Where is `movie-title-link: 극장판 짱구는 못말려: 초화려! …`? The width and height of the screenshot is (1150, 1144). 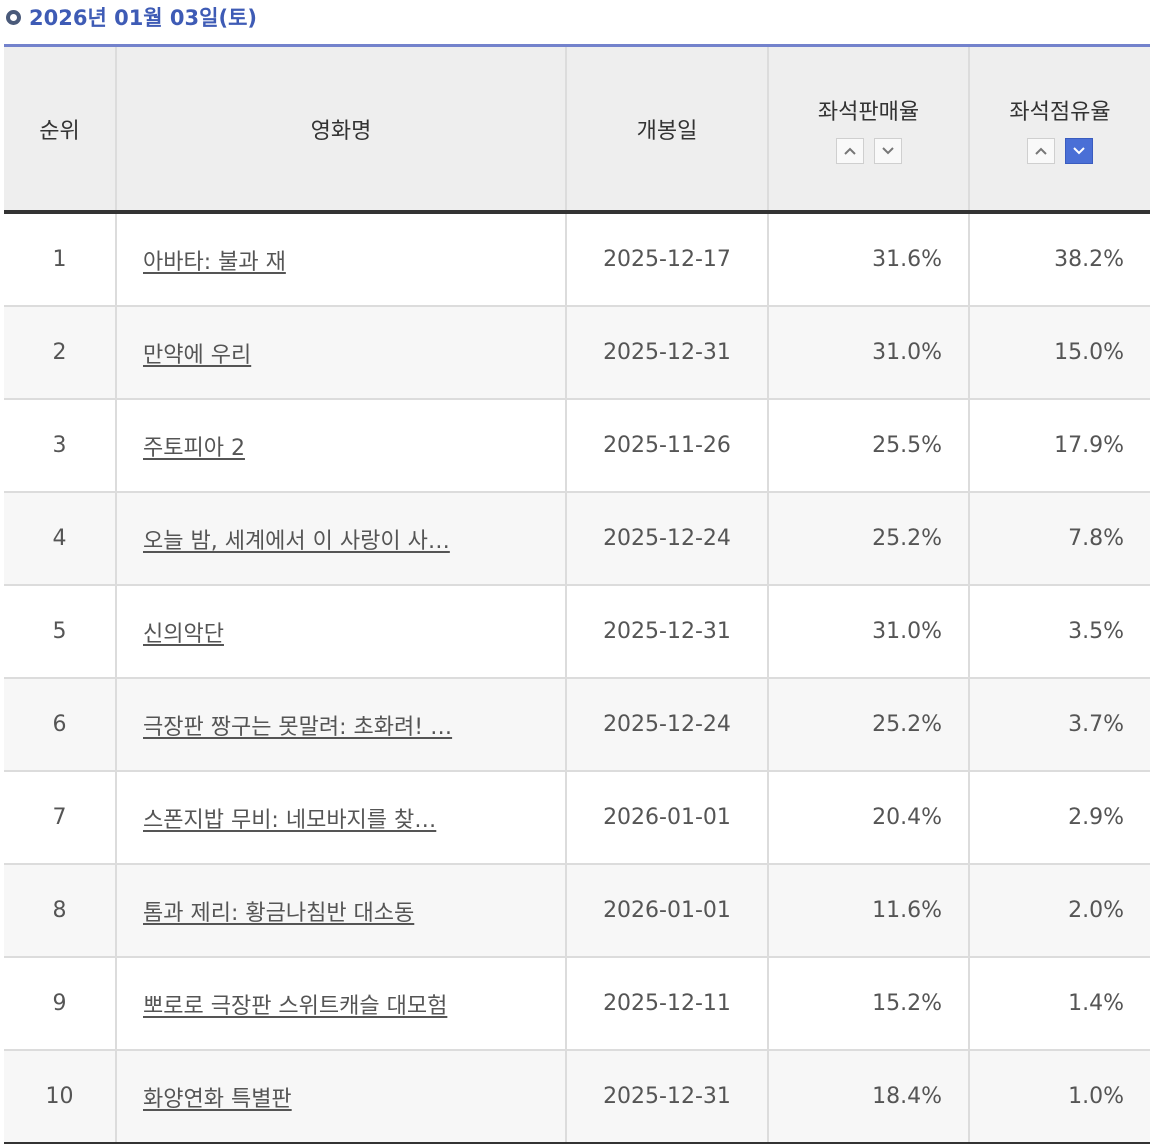
movie-title-link: 극장판 짱구는 못말려: 초화려! … is located at coordinates (298, 727).